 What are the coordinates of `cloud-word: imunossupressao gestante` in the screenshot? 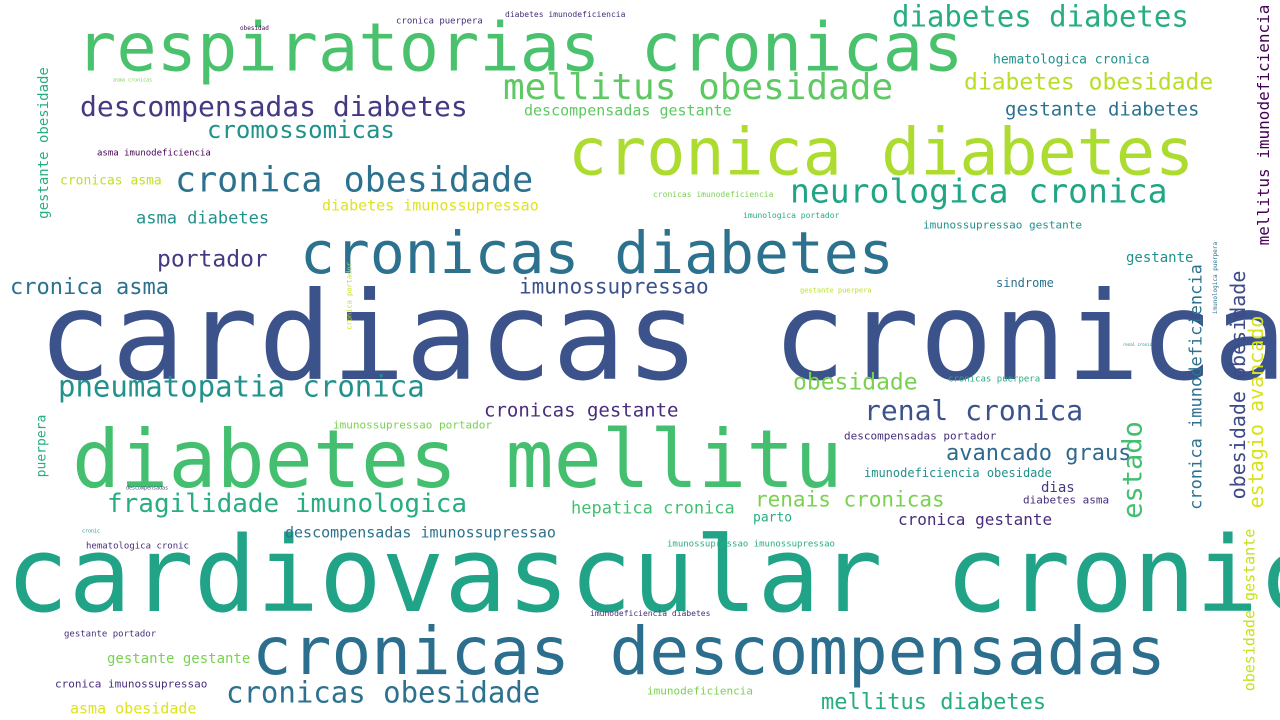 It's located at (1002, 225).